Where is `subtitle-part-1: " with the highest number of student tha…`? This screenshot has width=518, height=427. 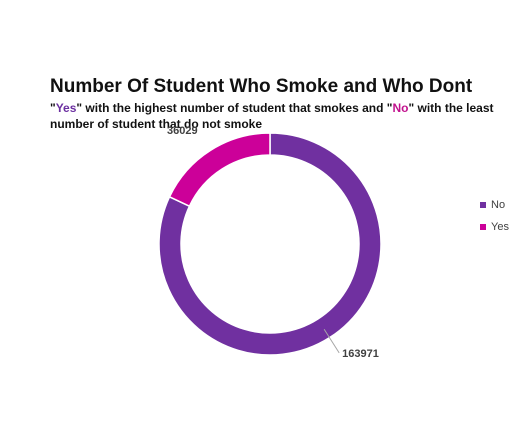
subtitle-part-1: " with the highest number of student tha… is located at coordinates (234, 108).